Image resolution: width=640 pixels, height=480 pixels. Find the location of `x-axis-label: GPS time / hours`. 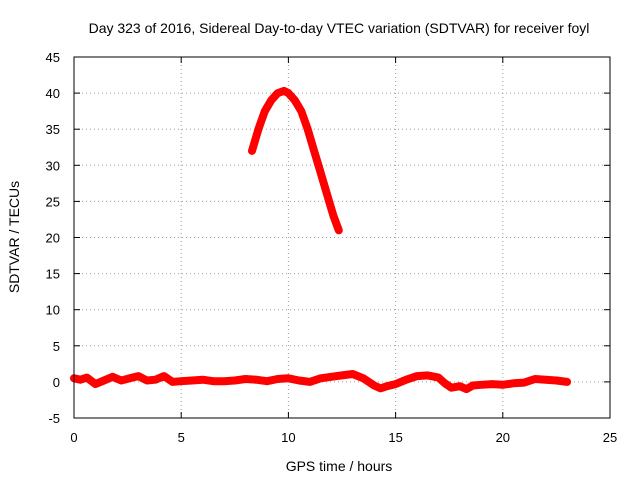

x-axis-label: GPS time / hours is located at coordinates (339, 466).